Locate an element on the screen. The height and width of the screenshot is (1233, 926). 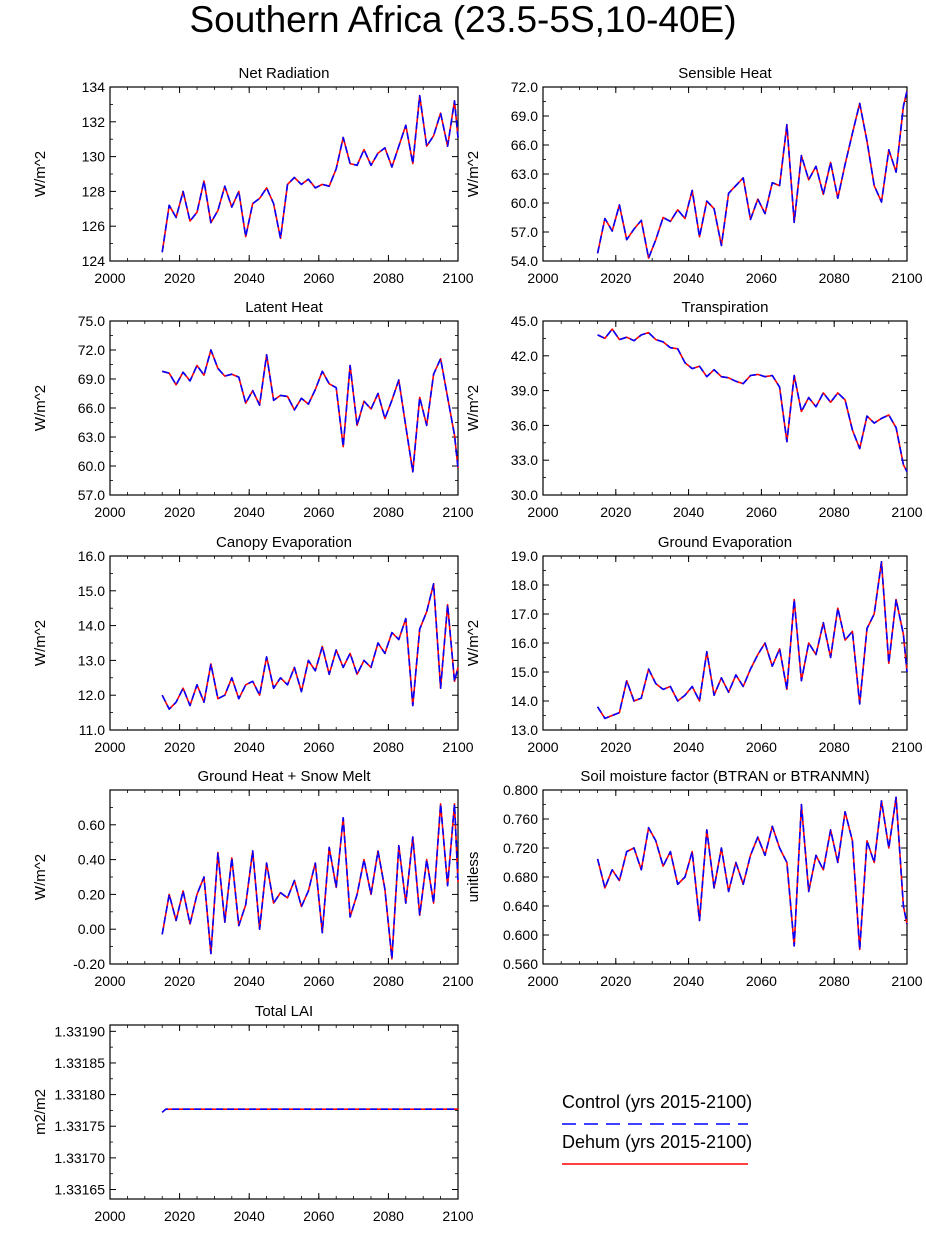
y-tick-label: 128 is located at coordinates (94, 191).